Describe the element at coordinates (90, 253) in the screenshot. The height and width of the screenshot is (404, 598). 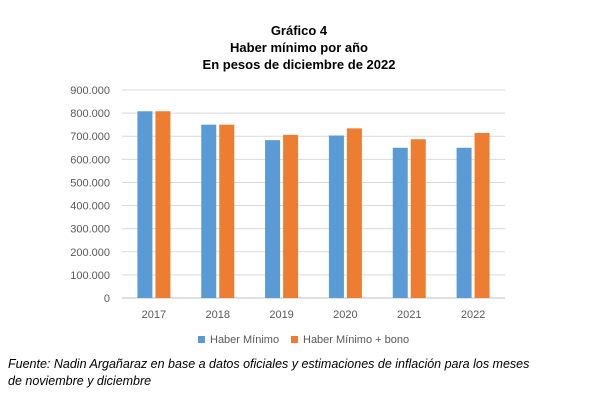
I see `y-tick-label: 200.000` at that location.